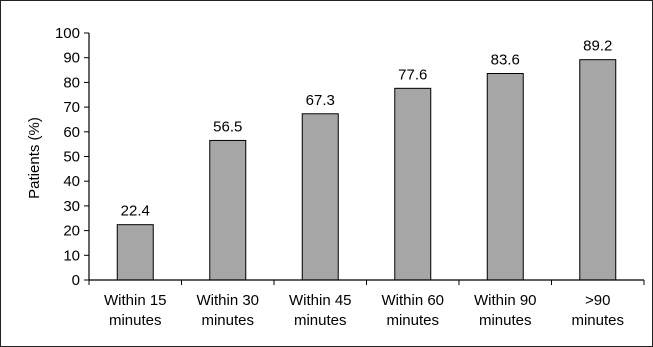 This screenshot has height=347, width=653. What do you see at coordinates (320, 300) in the screenshot?
I see `x-category-label: Within 45` at bounding box center [320, 300].